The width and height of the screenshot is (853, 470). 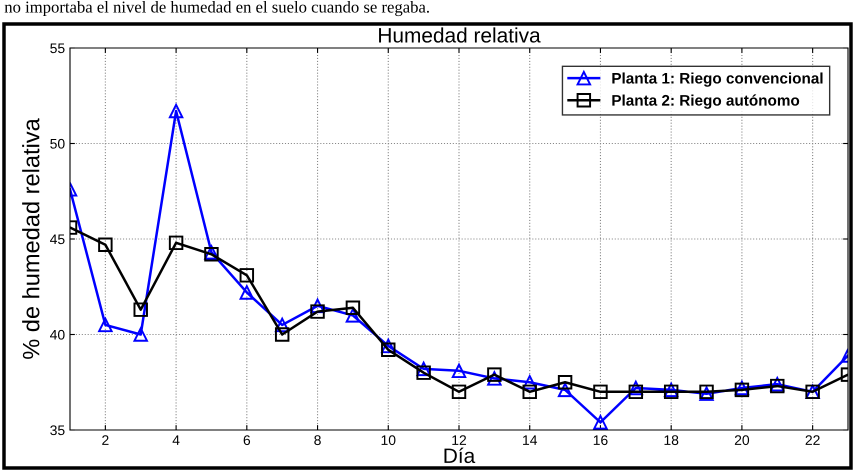 What do you see at coordinates (389, 440) in the screenshot?
I see `x-tick-label: 10` at bounding box center [389, 440].